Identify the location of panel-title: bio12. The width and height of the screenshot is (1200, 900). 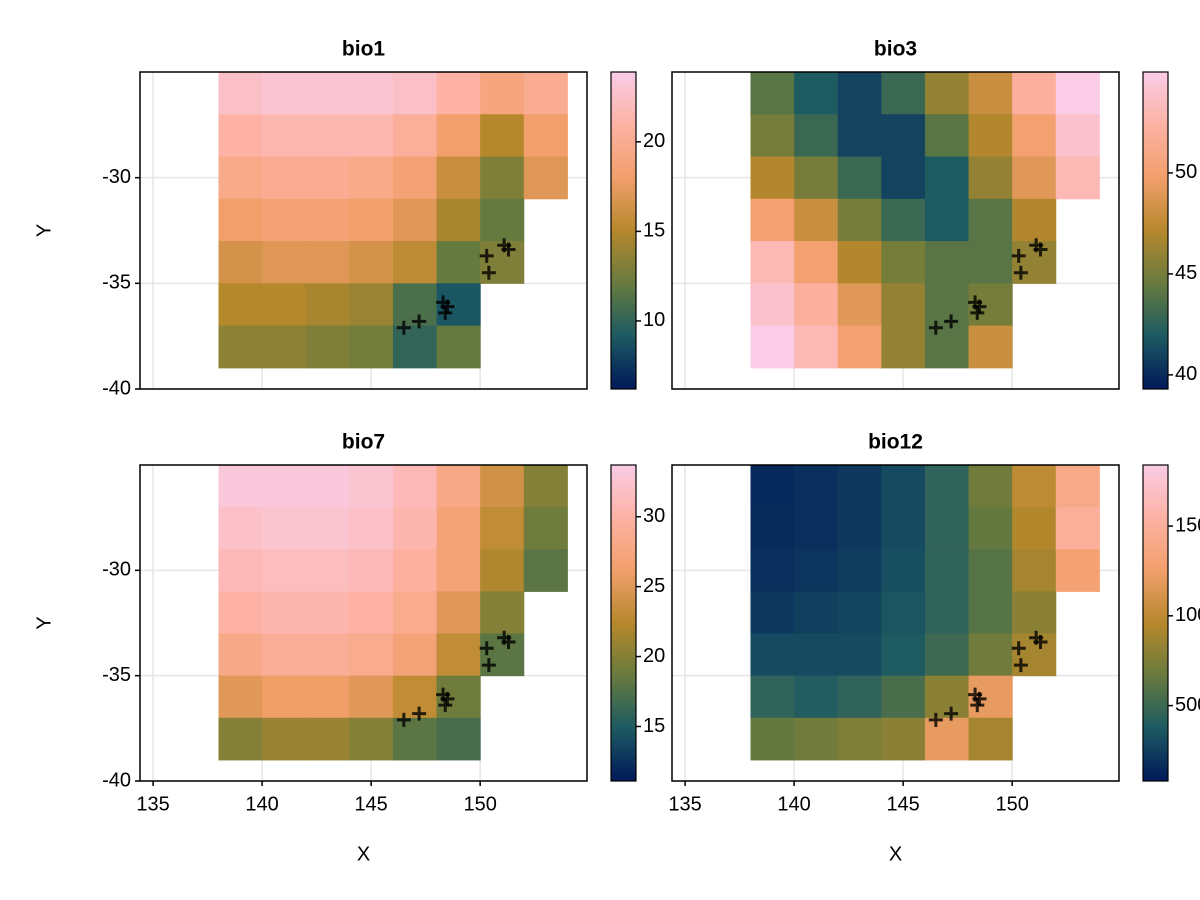
(895, 442).